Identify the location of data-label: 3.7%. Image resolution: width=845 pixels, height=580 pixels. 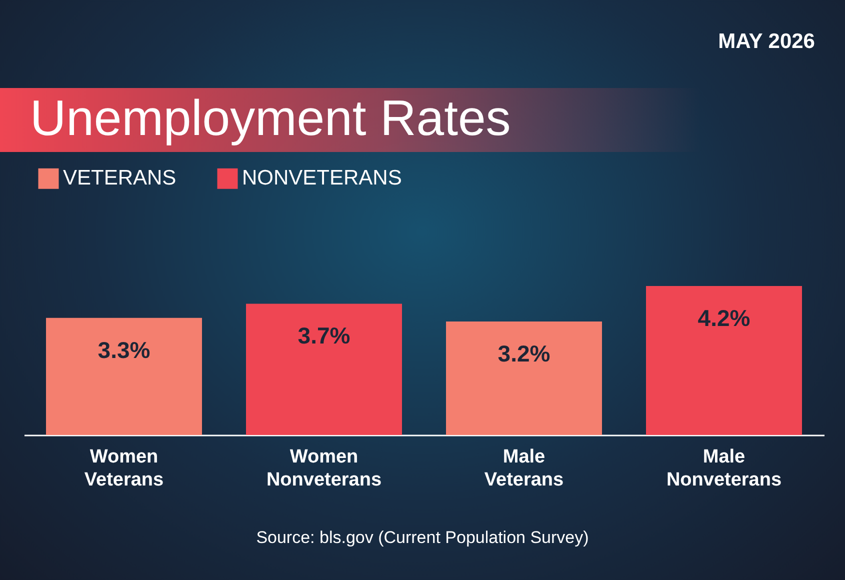
(324, 335).